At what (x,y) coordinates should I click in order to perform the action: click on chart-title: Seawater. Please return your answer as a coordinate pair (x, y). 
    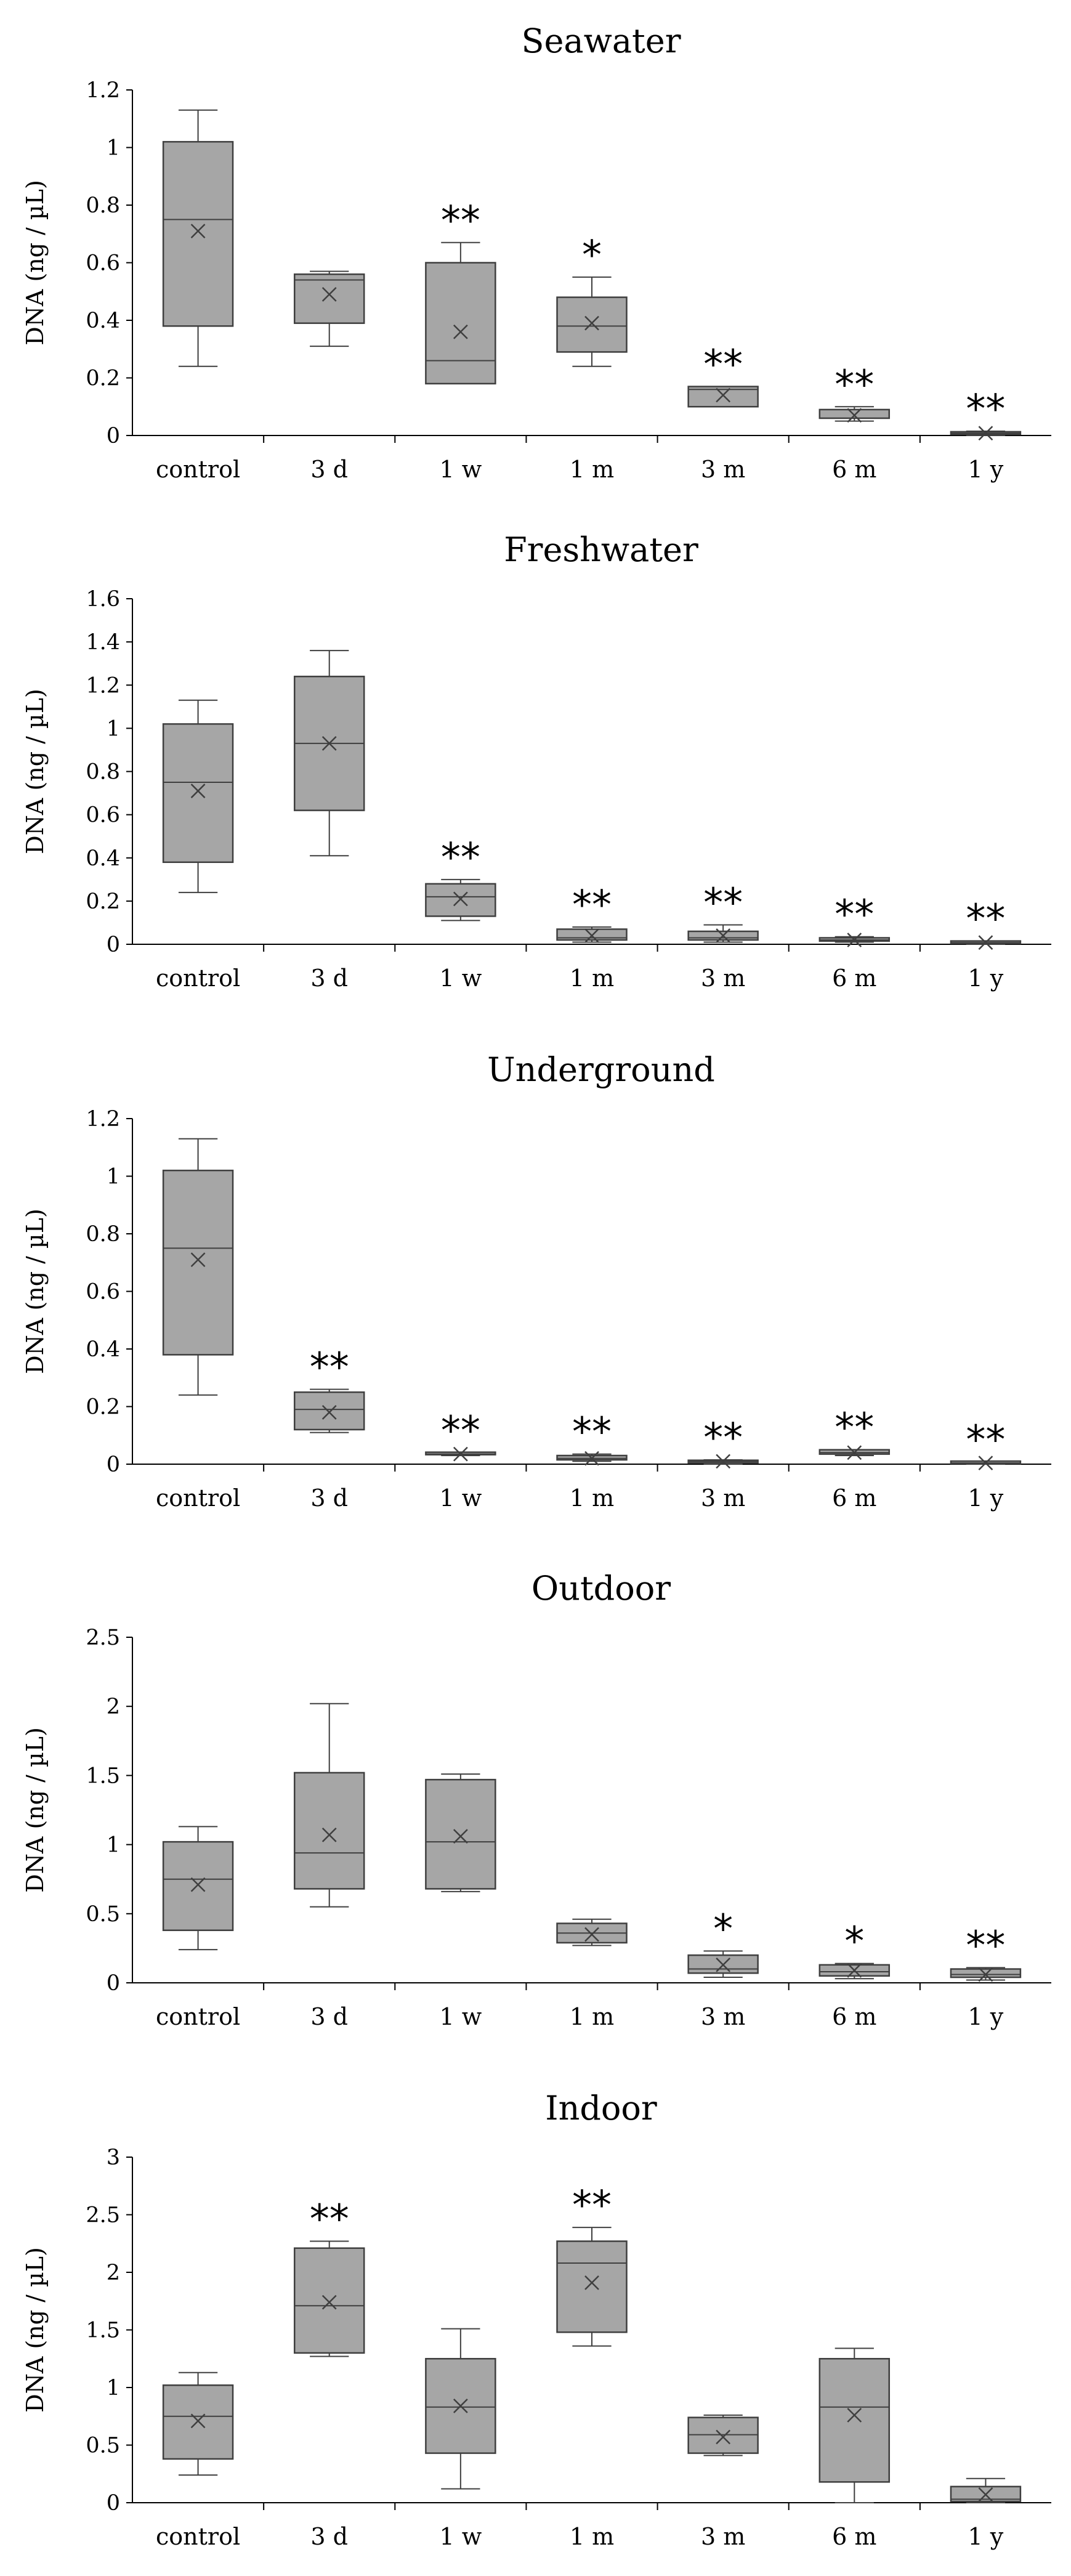
    Looking at the image, I should click on (601, 41).